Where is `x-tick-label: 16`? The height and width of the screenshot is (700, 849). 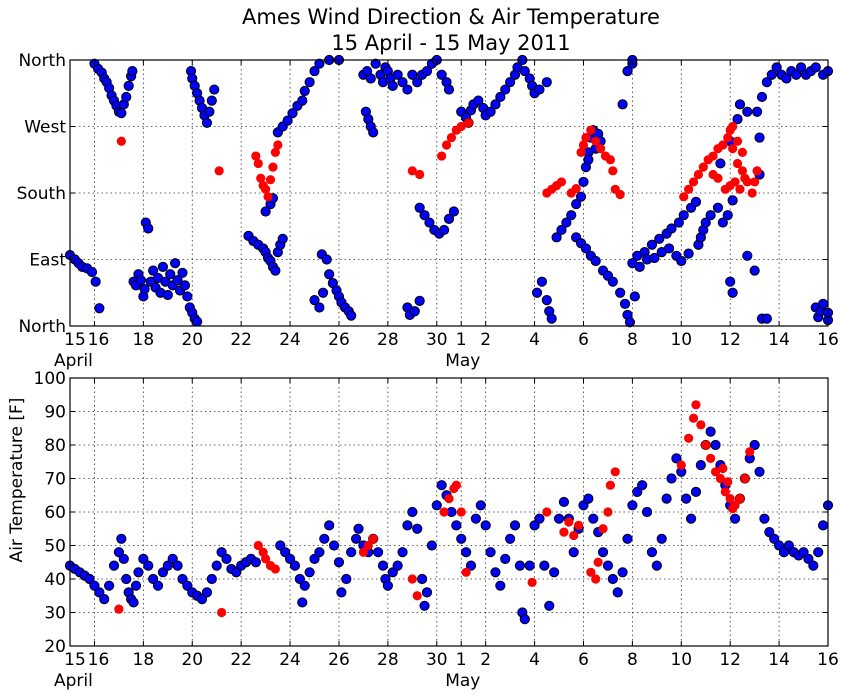
x-tick-label: 16 is located at coordinates (828, 660).